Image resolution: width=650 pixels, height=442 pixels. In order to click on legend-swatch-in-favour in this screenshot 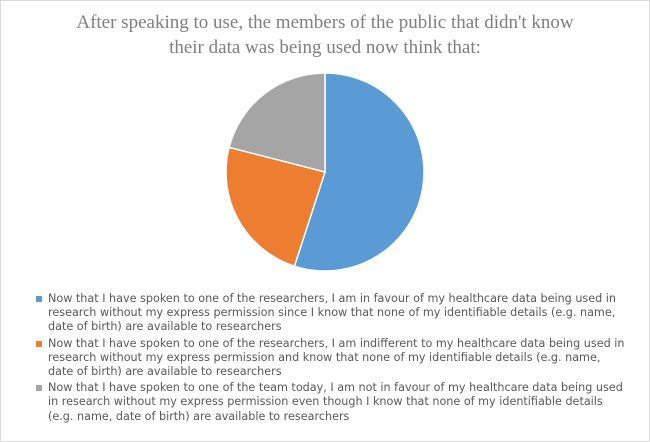, I will do `click(39, 299)`.